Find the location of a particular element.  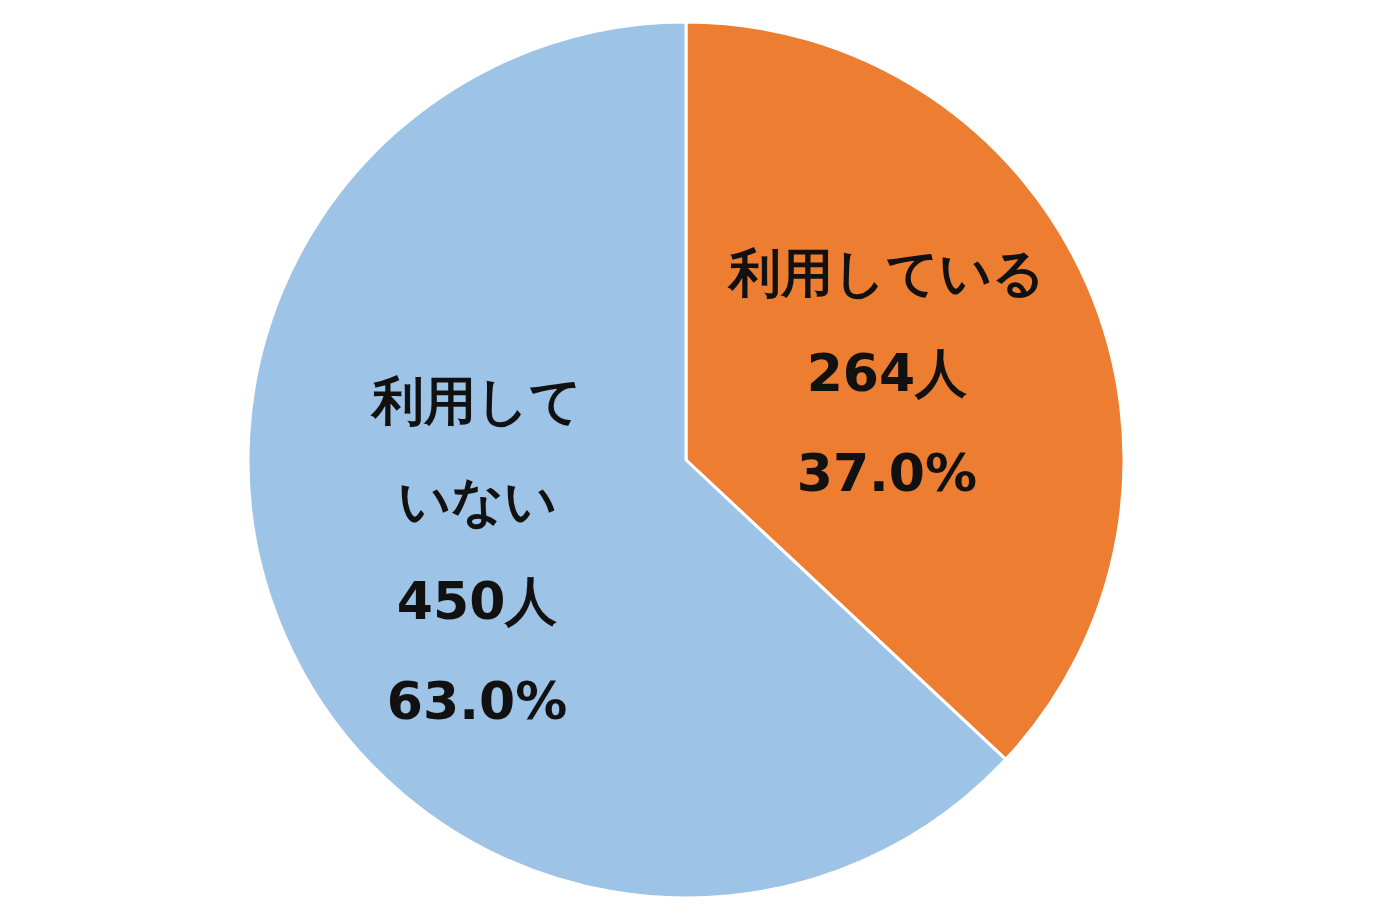

data-label: 450人 63.0% is located at coordinates (477, 650).